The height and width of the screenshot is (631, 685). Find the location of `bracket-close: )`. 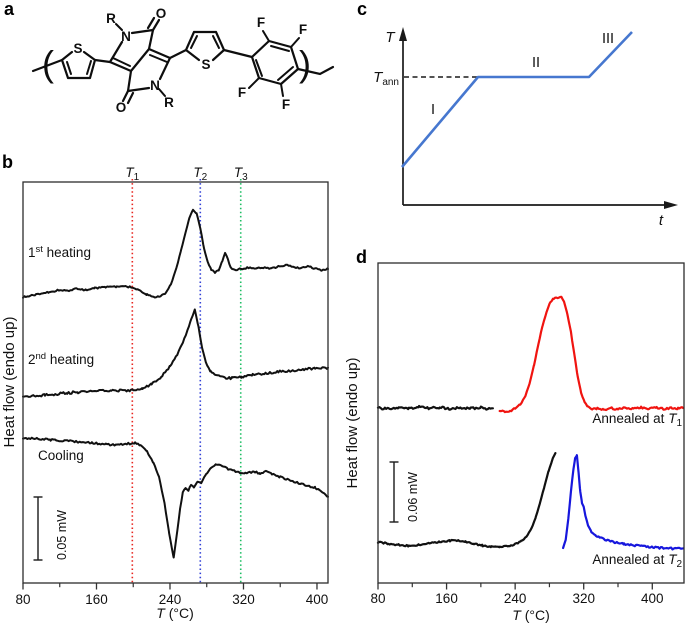

bracket-close: ) is located at coordinates (305, 63).